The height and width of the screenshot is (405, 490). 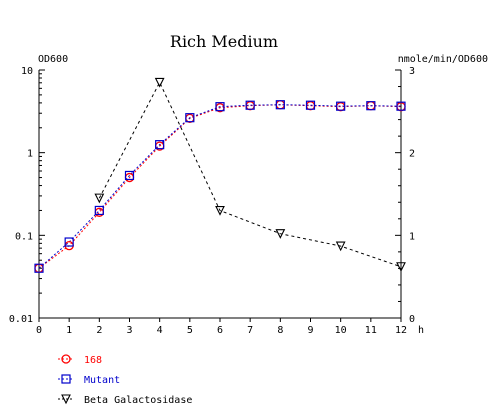 What do you see at coordinates (24, 236) in the screenshot?
I see `left-tick-label: 0.1` at bounding box center [24, 236].